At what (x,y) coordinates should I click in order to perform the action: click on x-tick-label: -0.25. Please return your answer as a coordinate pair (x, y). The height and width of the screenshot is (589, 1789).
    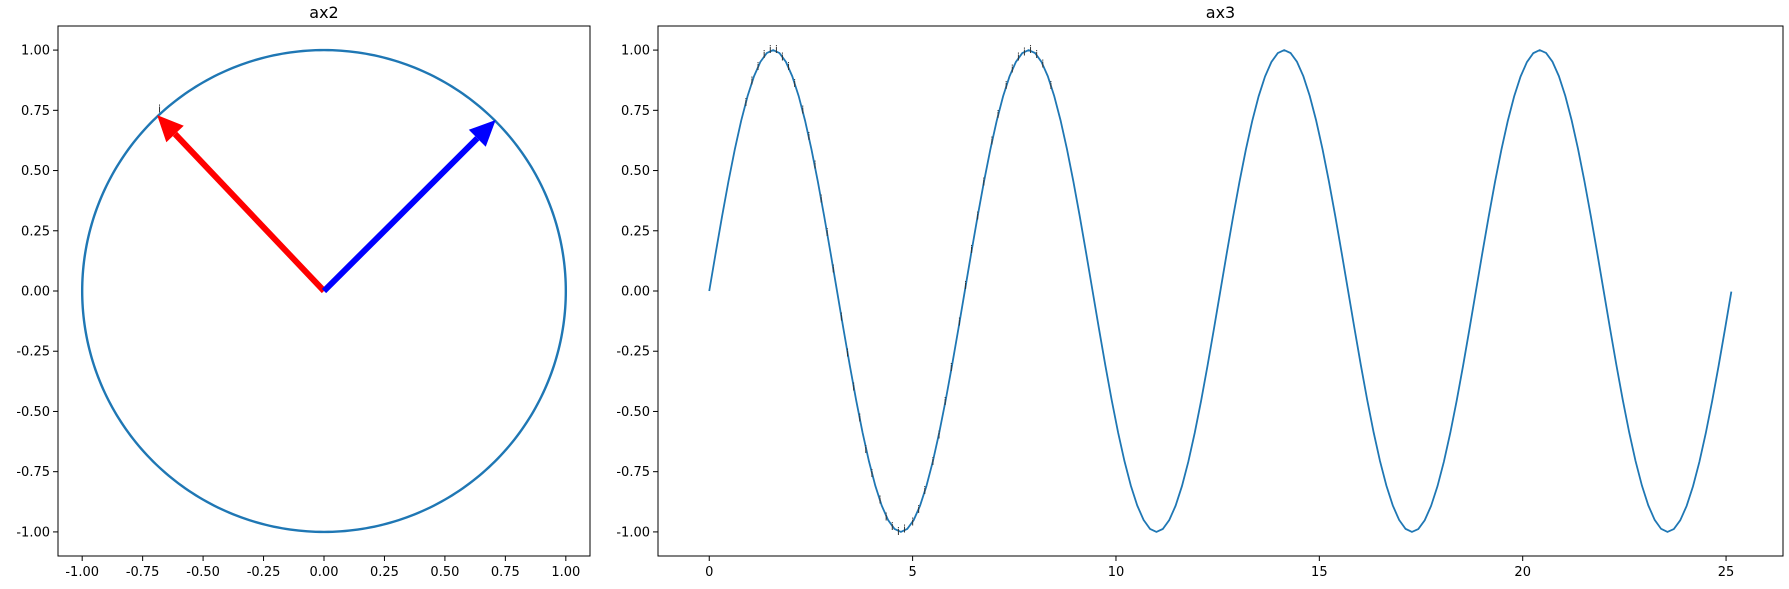
    Looking at the image, I should click on (264, 572).